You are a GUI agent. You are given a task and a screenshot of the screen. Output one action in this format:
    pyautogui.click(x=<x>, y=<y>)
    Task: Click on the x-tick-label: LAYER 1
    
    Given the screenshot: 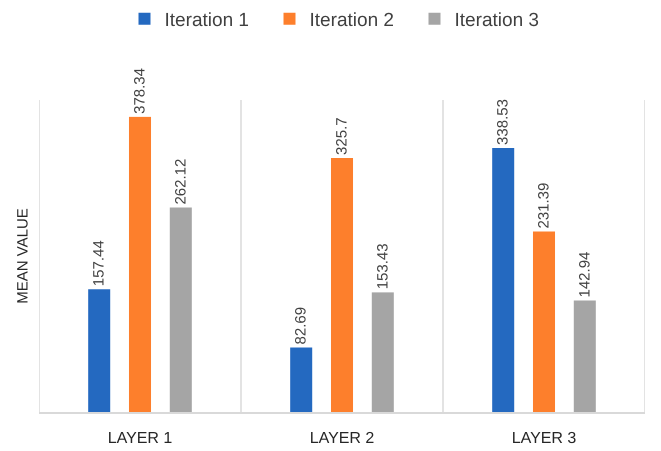 What is the action you would take?
    pyautogui.click(x=140, y=438)
    